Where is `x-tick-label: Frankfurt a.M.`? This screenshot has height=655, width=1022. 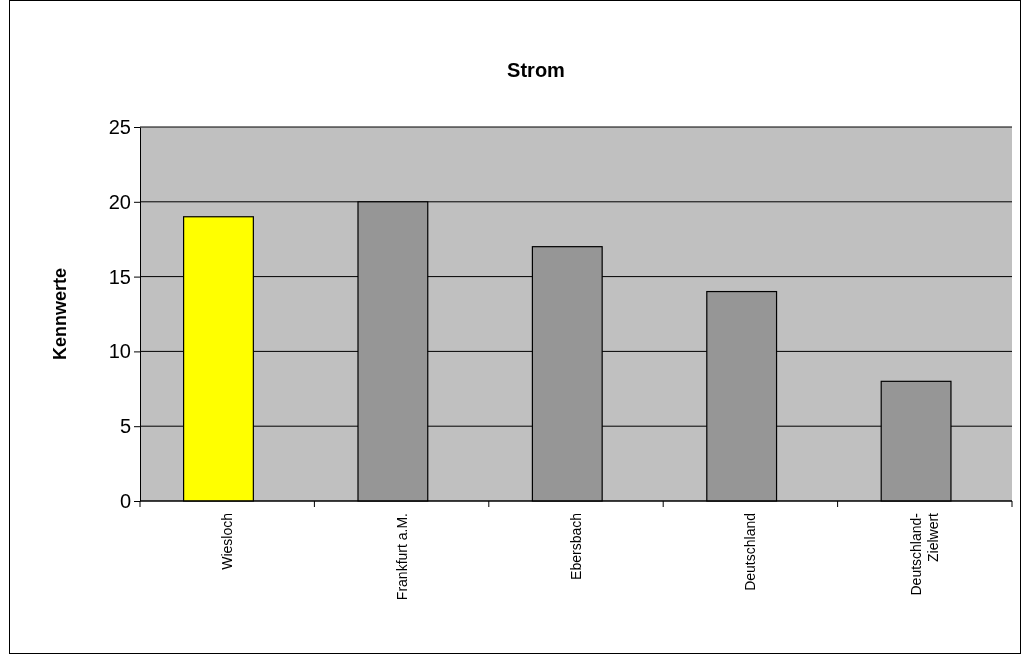
x-tick-label: Frankfurt a.M. is located at coordinates (401, 557).